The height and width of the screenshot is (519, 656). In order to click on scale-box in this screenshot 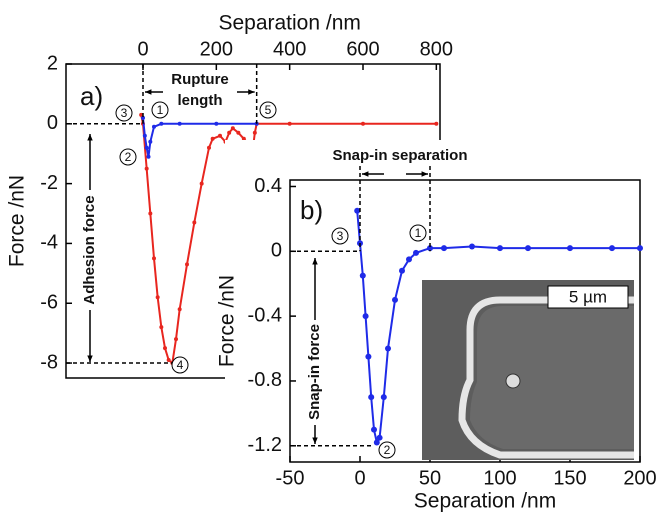, I will do `click(588, 297)`.